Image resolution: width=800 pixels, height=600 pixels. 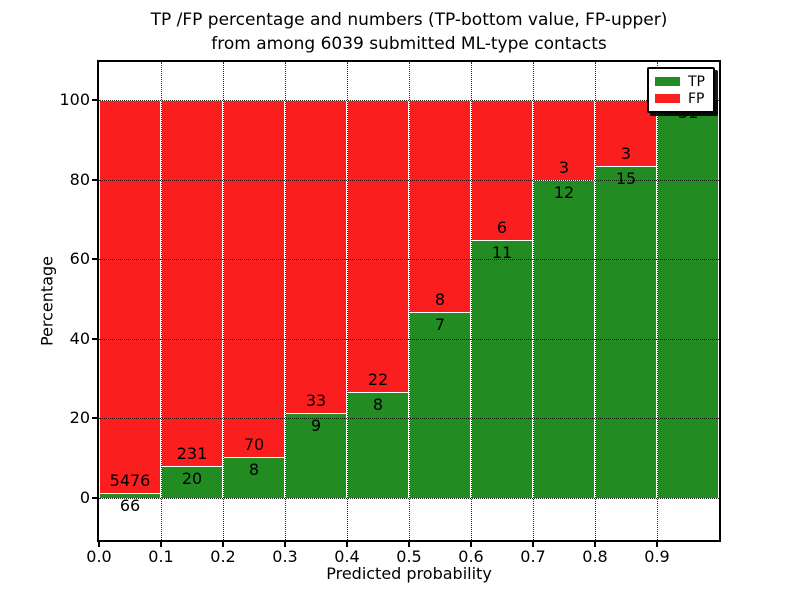 What do you see at coordinates (79, 338) in the screenshot?
I see `y-tick-label: 40` at bounding box center [79, 338].